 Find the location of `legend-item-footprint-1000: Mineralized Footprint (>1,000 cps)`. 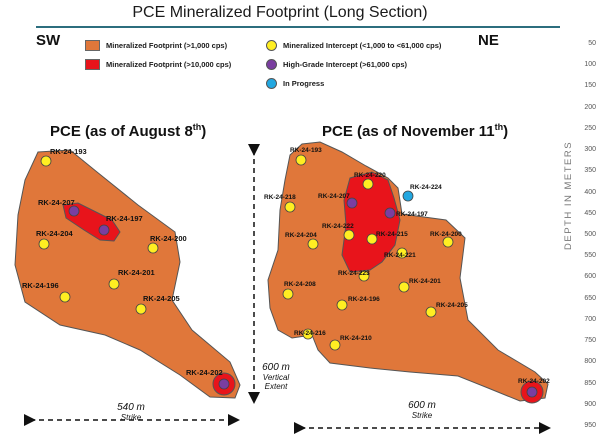

legend-item-footprint-1000: Mineralized Footprint (>1,000 cps) is located at coordinates (156, 45).